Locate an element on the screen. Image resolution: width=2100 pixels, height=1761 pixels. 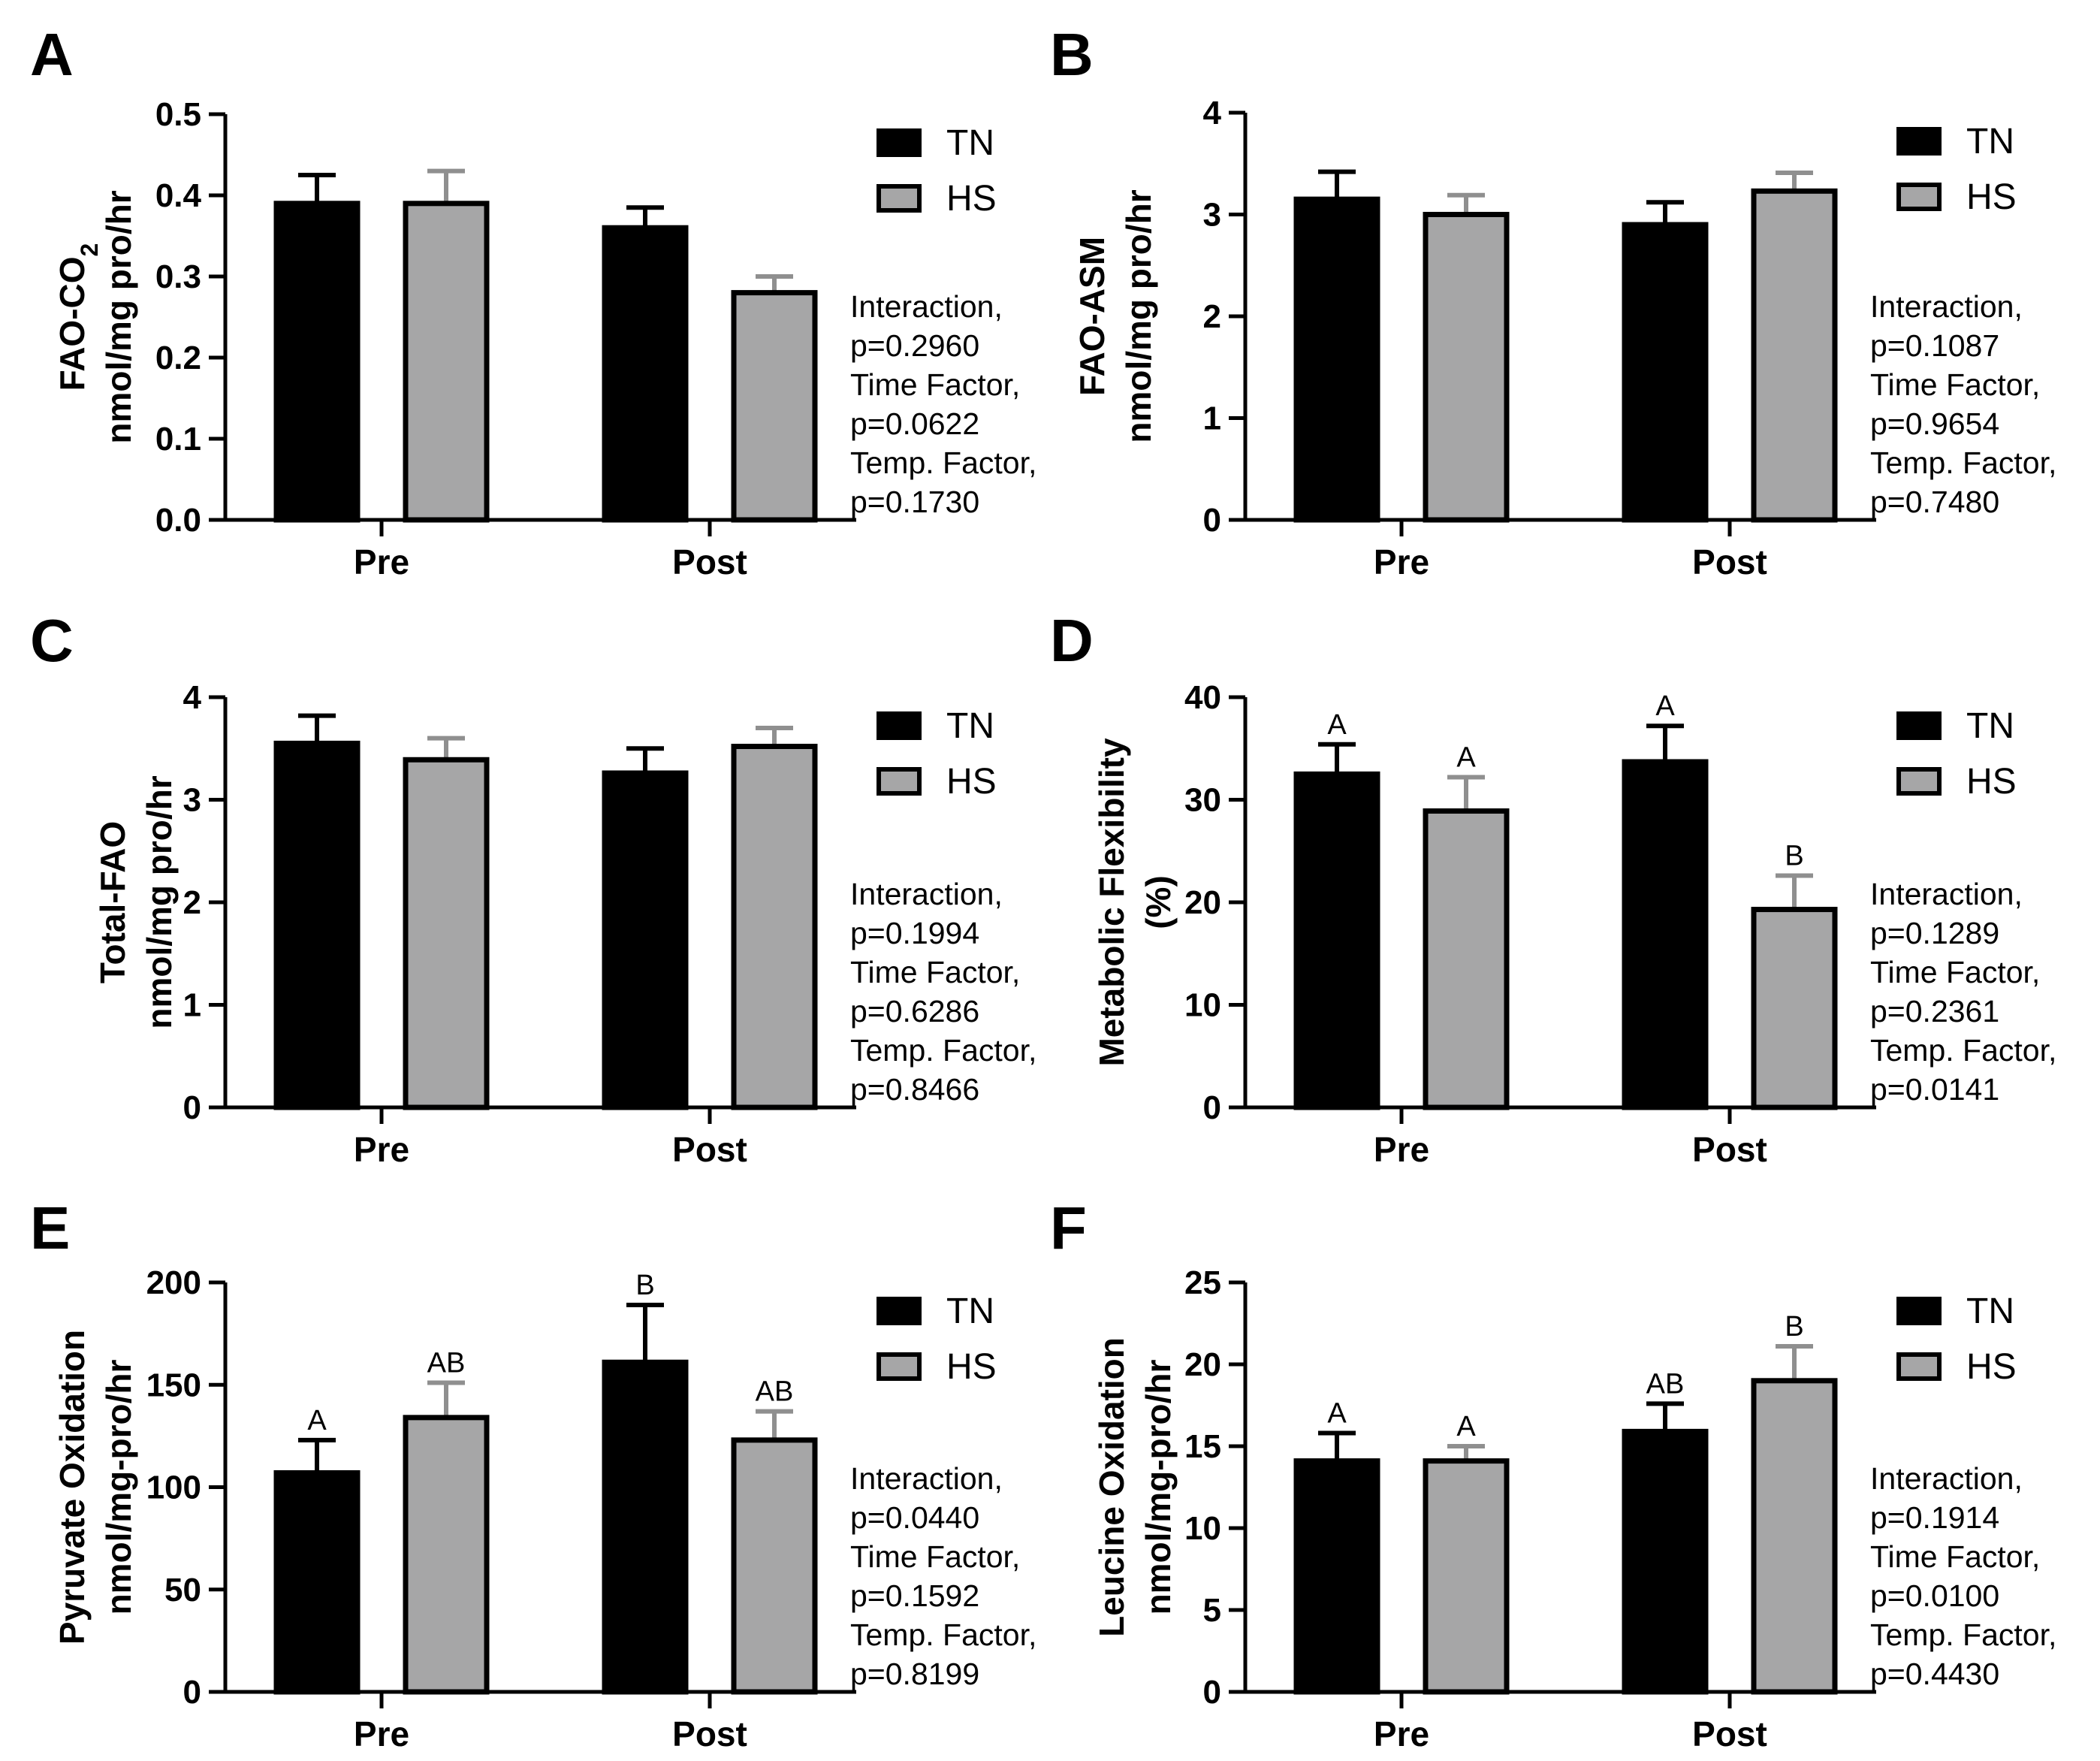
stats-line: p=0.8466 is located at coordinates (914, 1089).